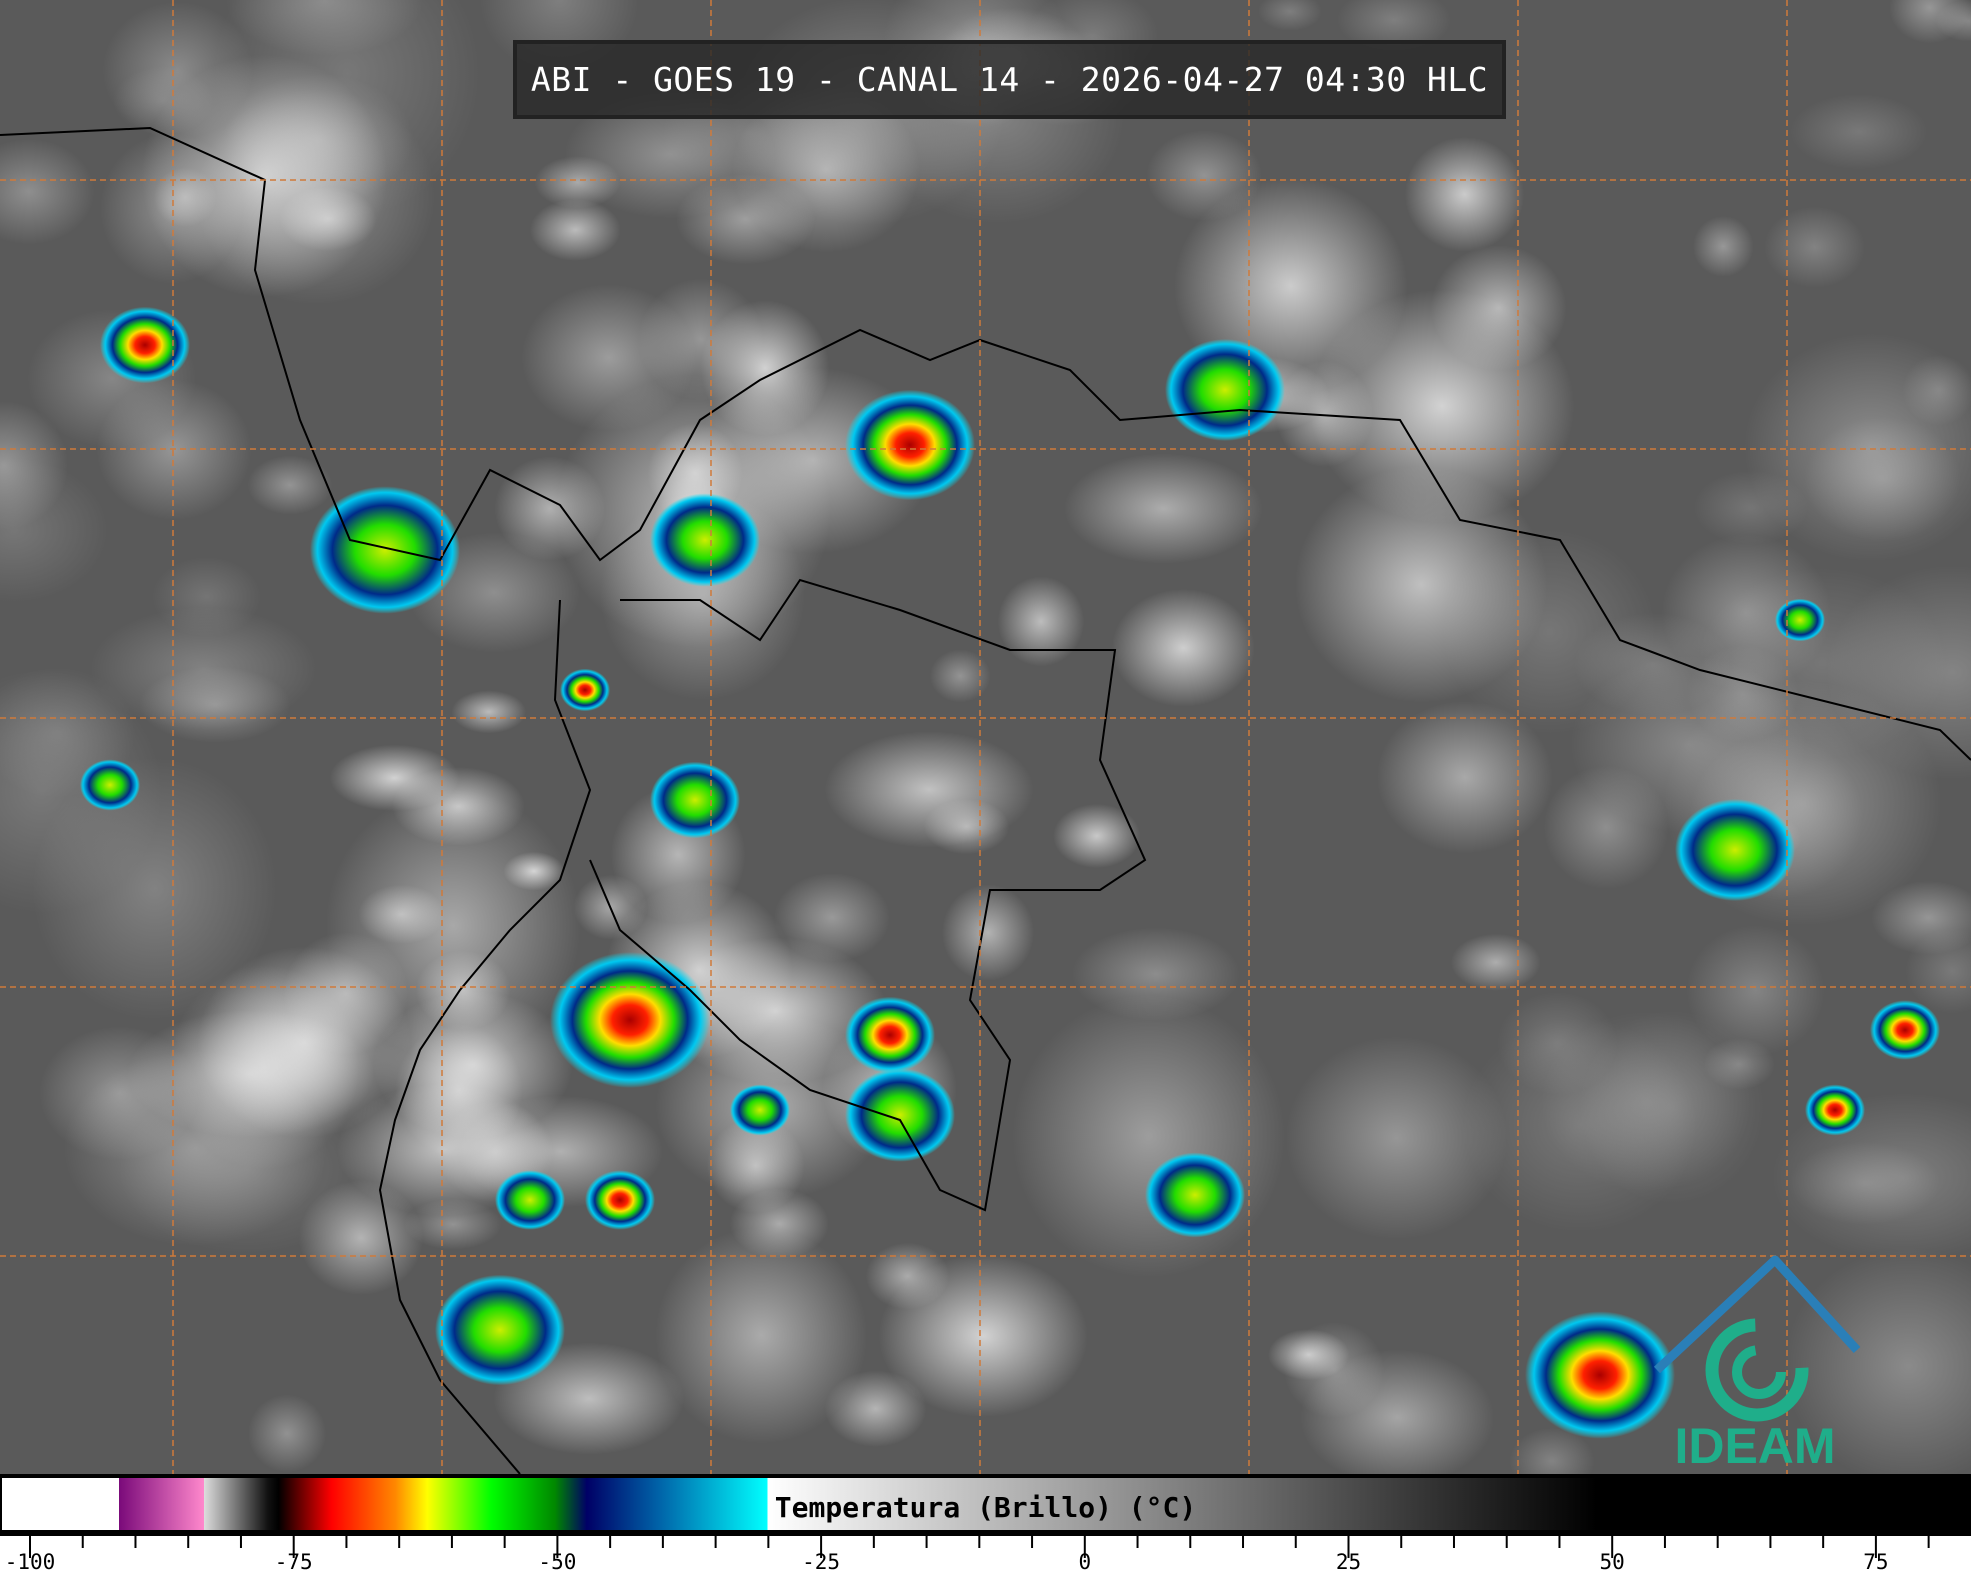 This screenshot has height=1577, width=1971. Describe the element at coordinates (1612, 1562) in the screenshot. I see `tick-label: 50` at that location.